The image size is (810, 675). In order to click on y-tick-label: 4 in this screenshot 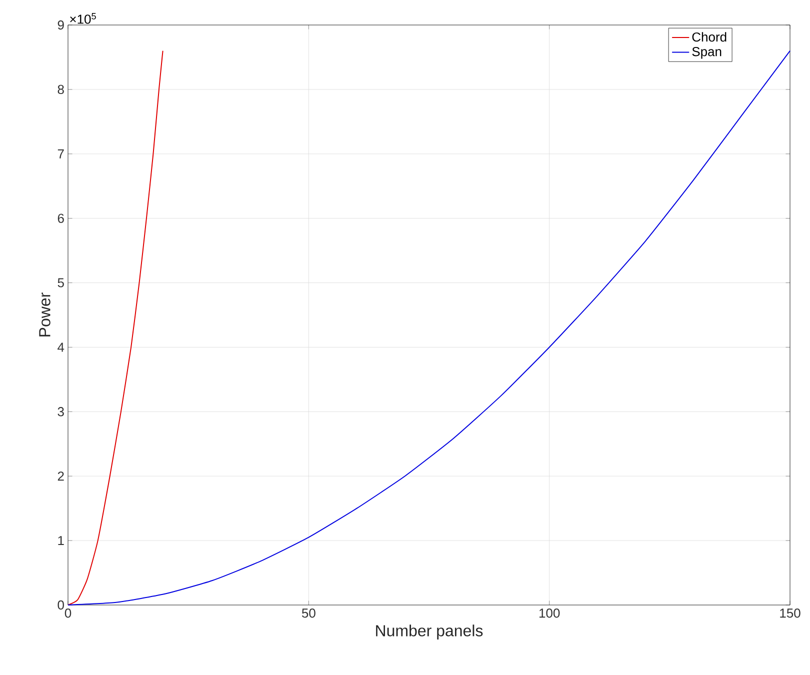, I will do `click(61, 347)`.